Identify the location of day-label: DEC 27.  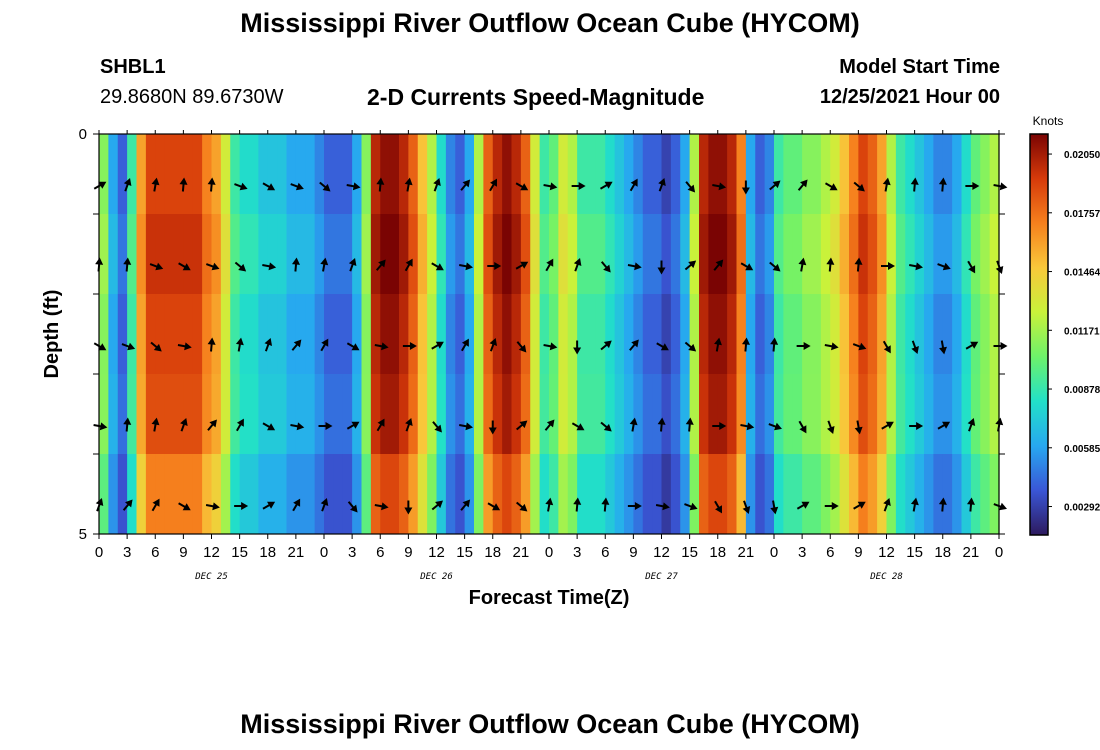
(661, 577).